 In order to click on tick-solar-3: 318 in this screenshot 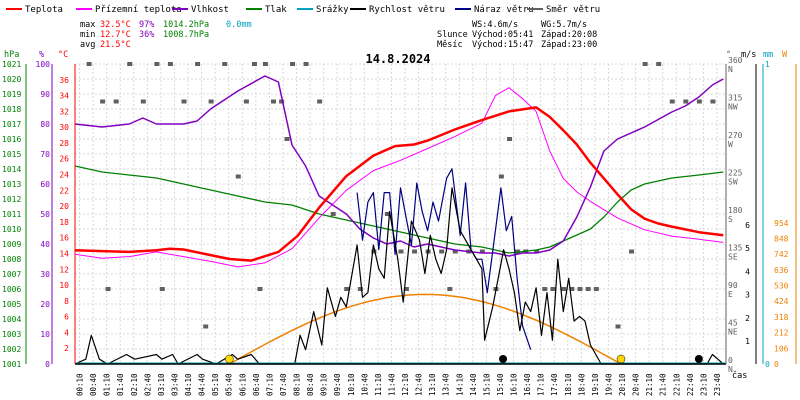, I will do `click(781, 317)`.